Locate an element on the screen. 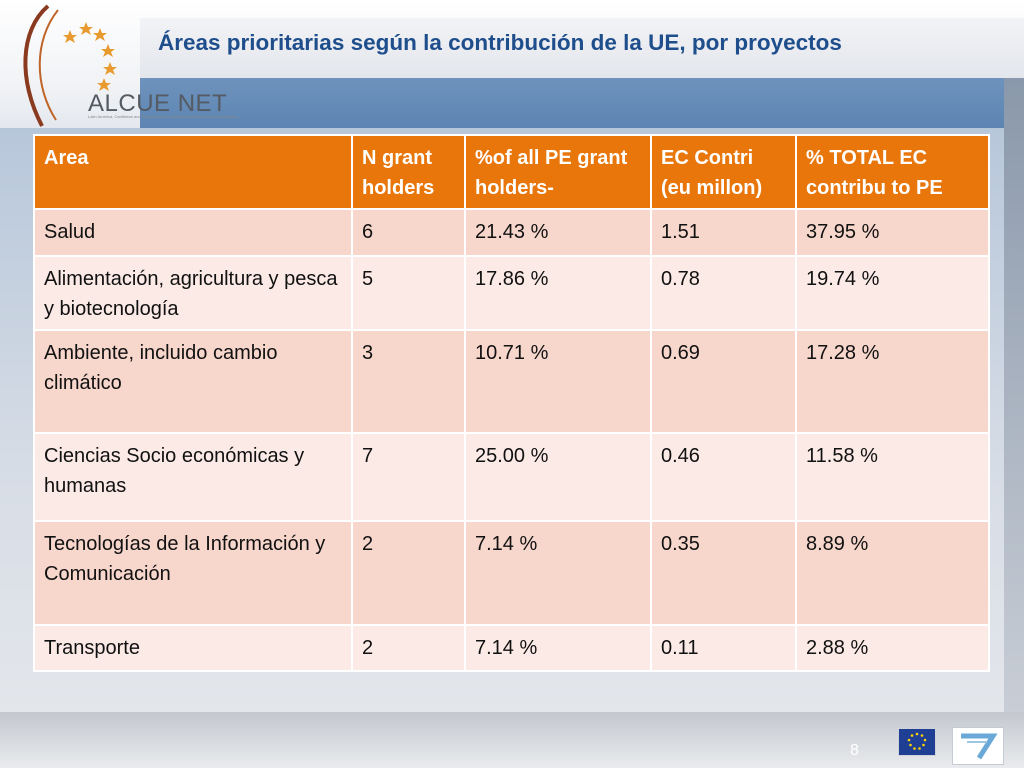  cell-total-ec: 19.74 % is located at coordinates (892, 293).